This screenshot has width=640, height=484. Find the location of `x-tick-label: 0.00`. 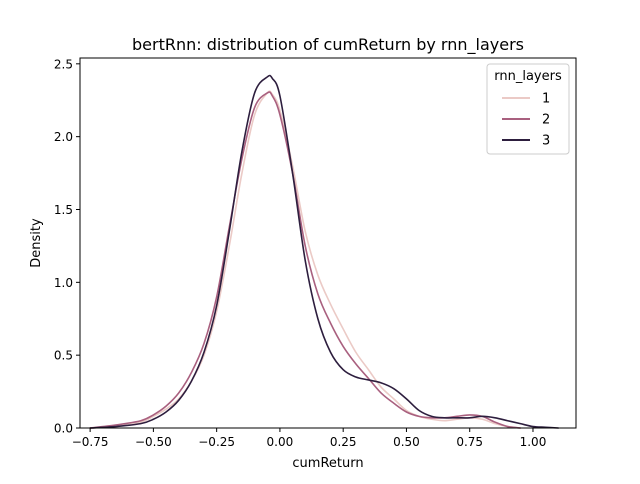

x-tick-label: 0.00 is located at coordinates (280, 442).